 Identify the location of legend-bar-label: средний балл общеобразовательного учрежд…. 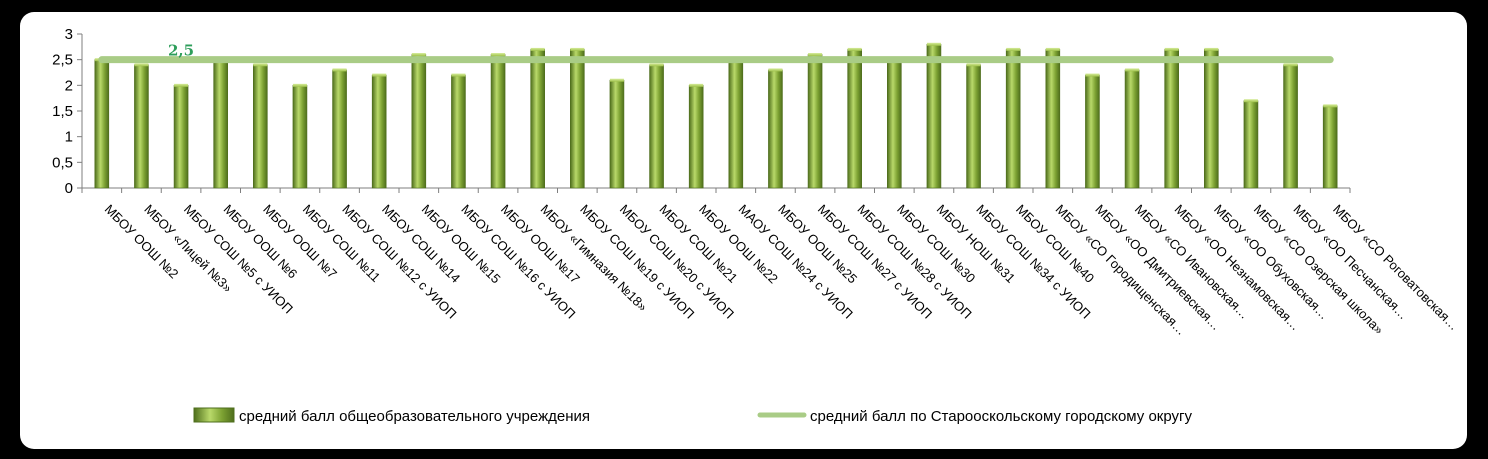
(414, 416).